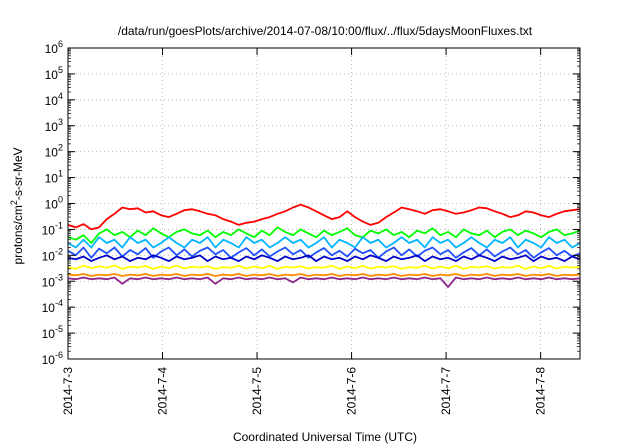  I want to click on y-tick-exponent: -5, so click(59, 329).